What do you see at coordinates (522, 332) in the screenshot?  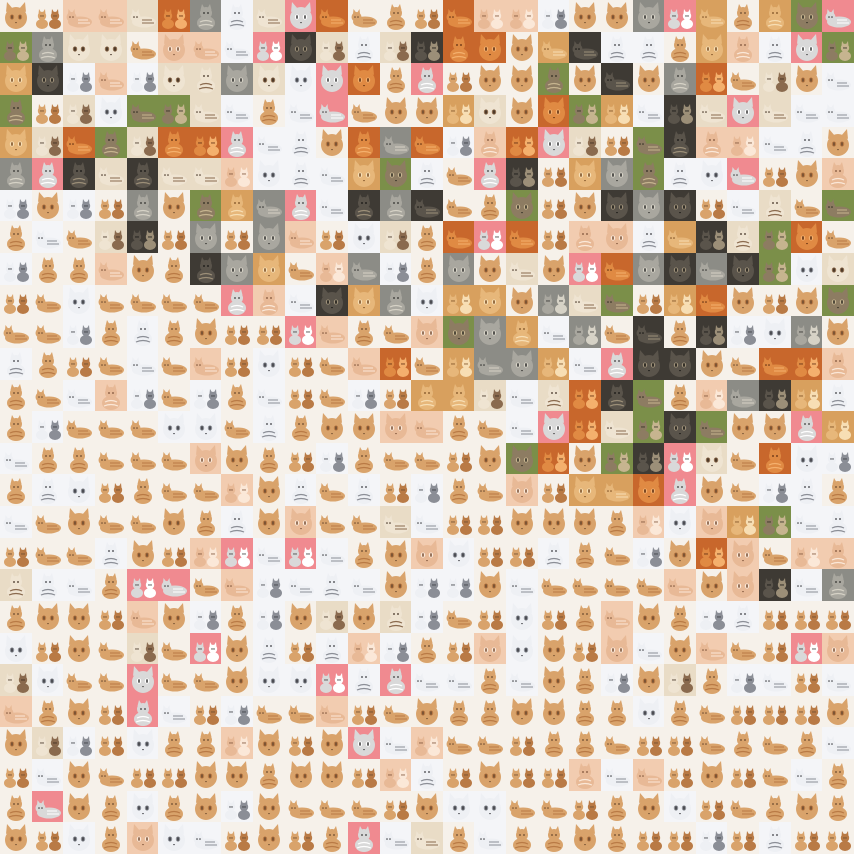 I see `mosaic-tile-ginger-cat-warm-light` at bounding box center [522, 332].